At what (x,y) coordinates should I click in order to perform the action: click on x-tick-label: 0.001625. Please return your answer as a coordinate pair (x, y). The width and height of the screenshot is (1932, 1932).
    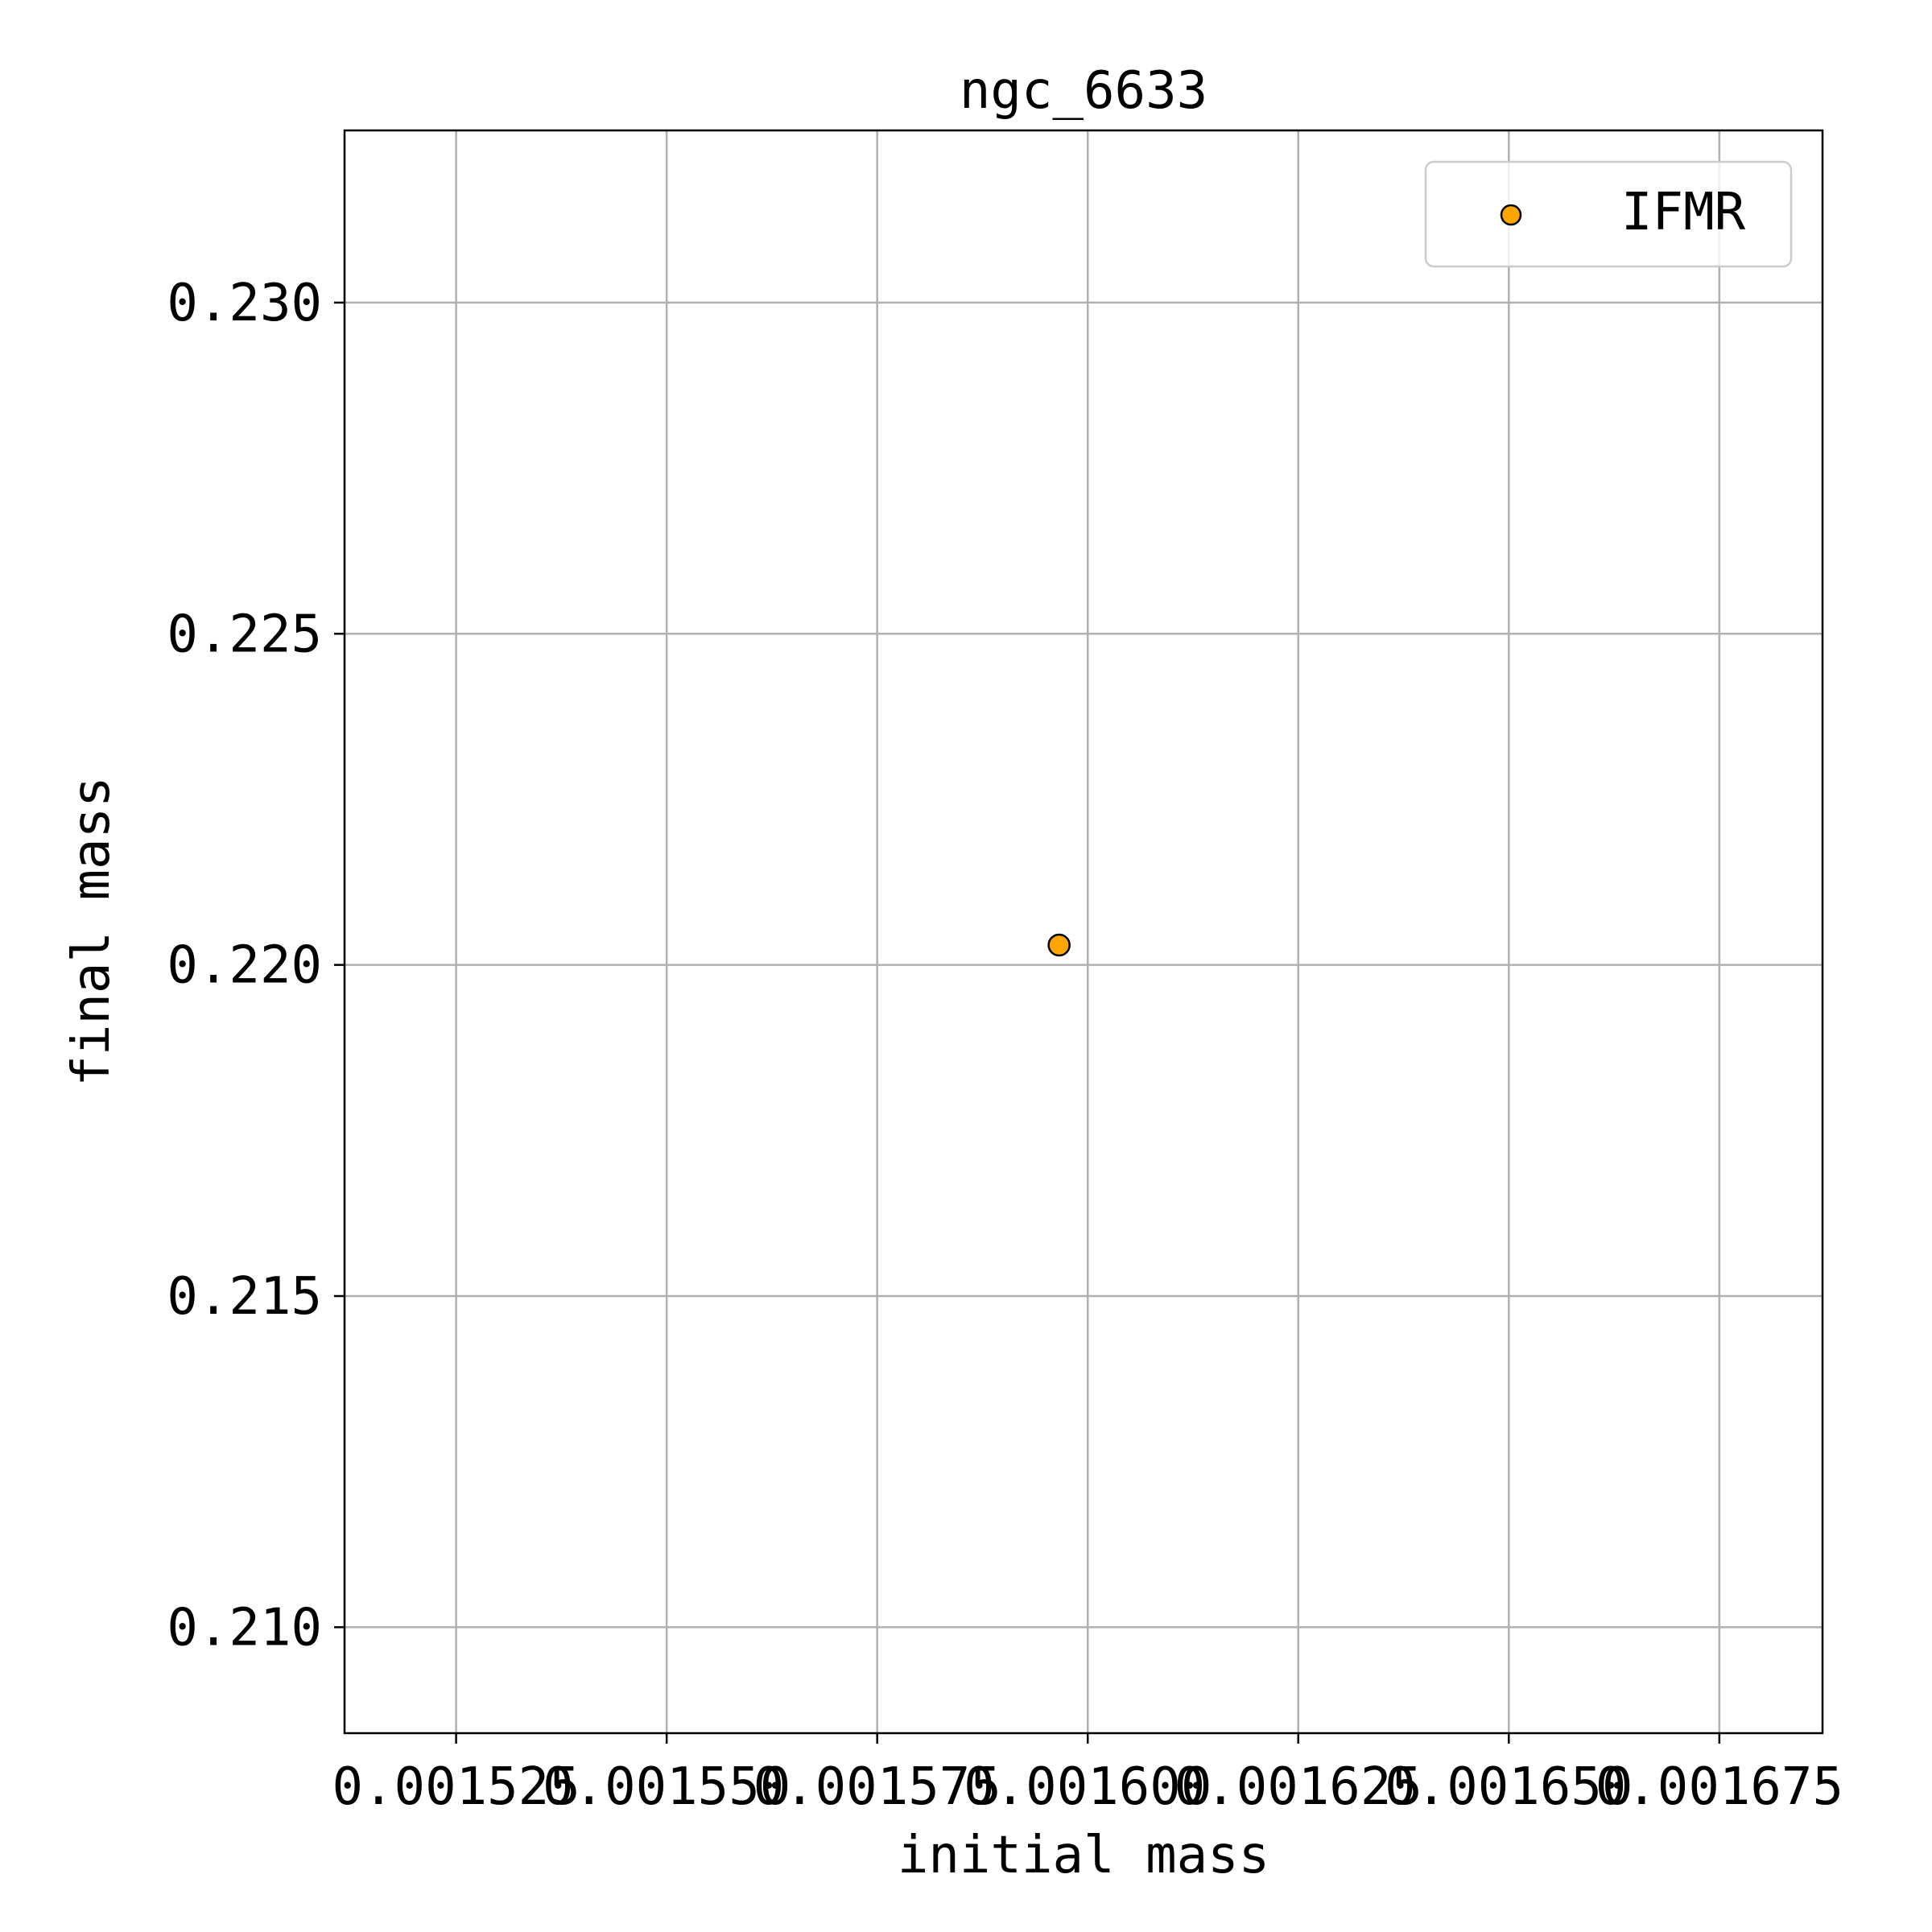
    Looking at the image, I should click on (1298, 1787).